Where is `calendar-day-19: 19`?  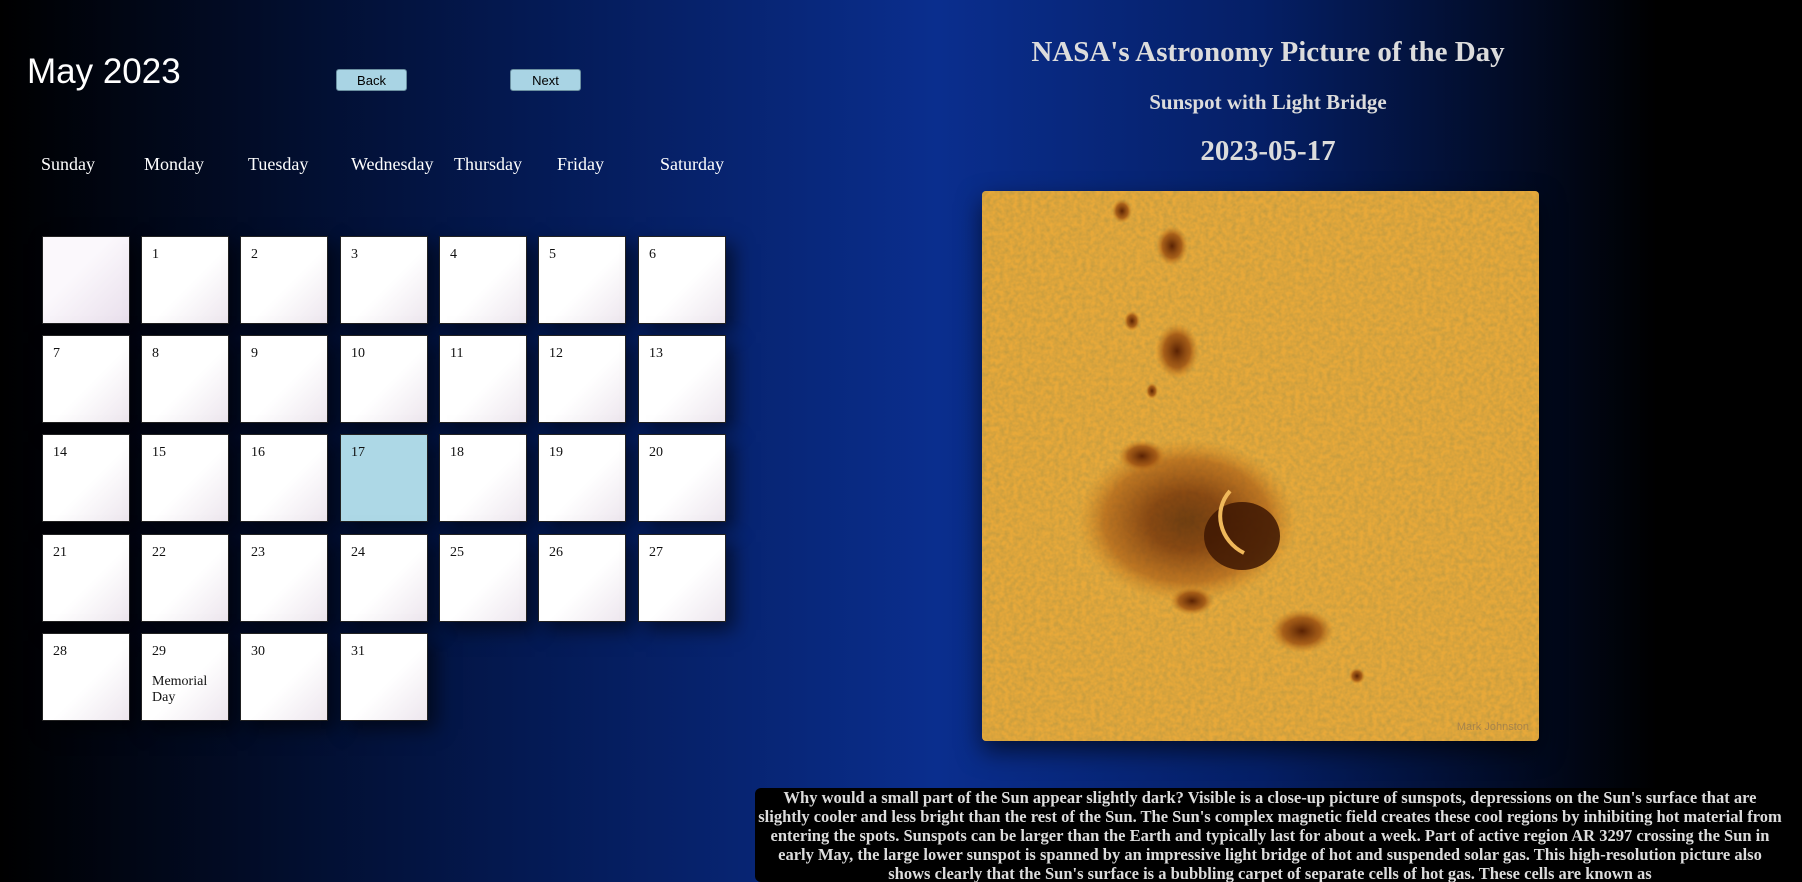
calendar-day-19: 19 is located at coordinates (582, 478).